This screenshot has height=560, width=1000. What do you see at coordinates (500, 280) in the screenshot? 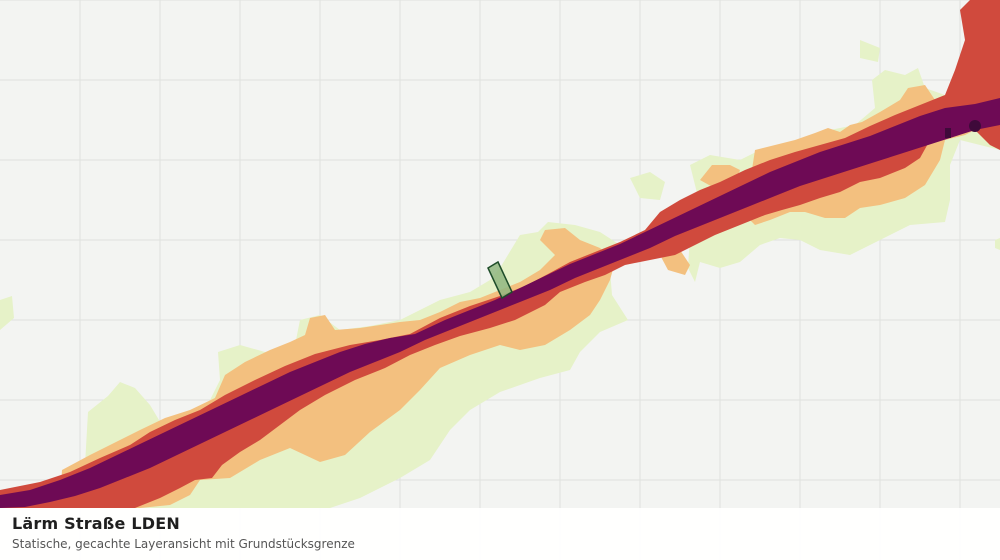
I see `parcel-boundary` at bounding box center [500, 280].